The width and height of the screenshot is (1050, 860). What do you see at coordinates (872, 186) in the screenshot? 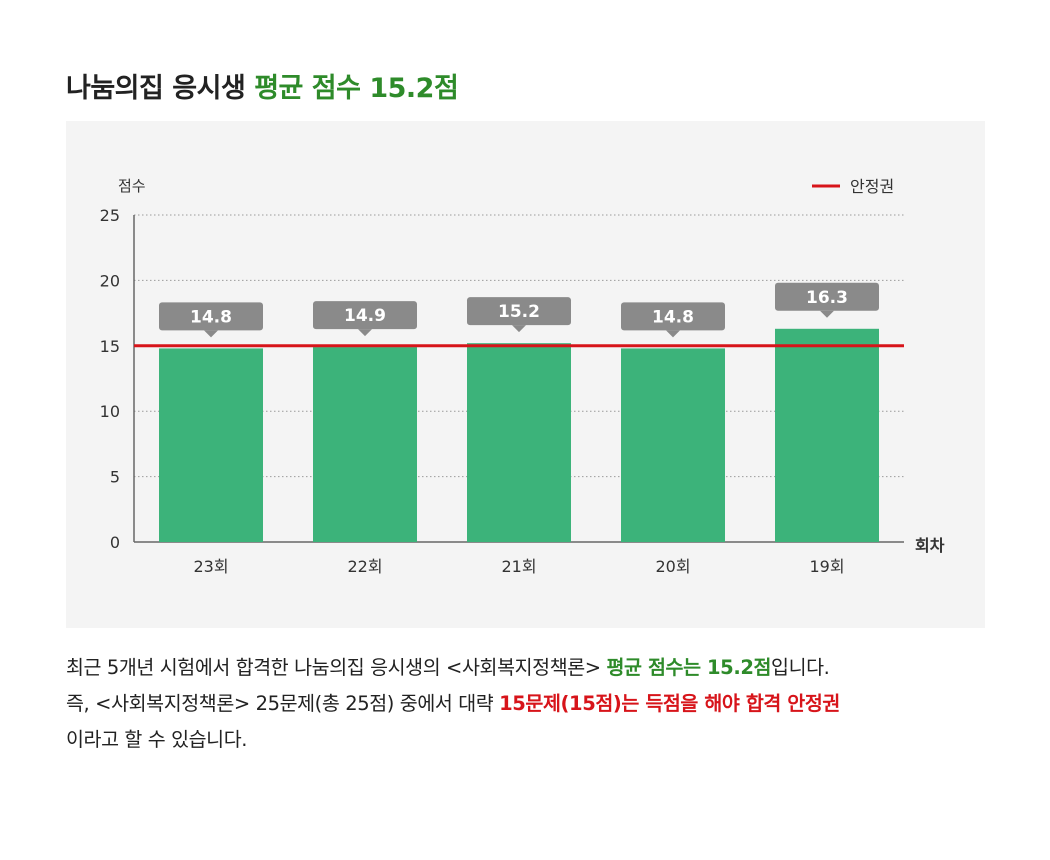
I see `legend-label: 안정권` at bounding box center [872, 186].